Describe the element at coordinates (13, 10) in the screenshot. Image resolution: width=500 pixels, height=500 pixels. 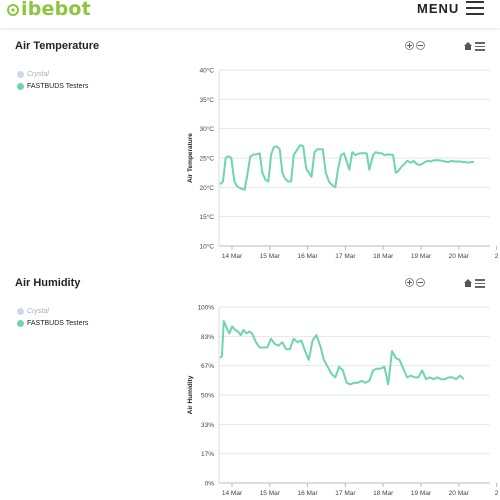
I see `leaf-logo-icon` at that location.